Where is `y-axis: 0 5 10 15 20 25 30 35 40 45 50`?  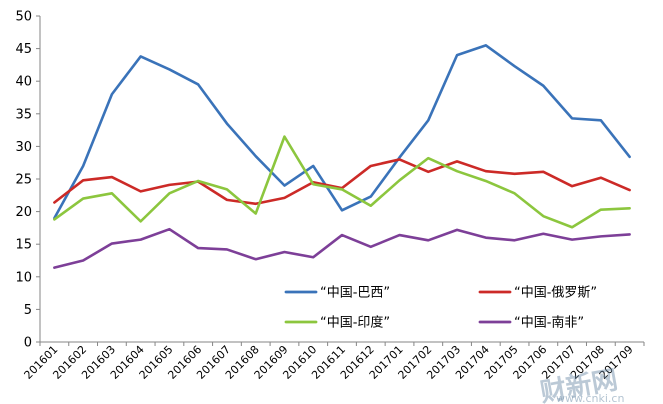
y-axis: 0 5 10 15 20 25 30 35 40 45 50 is located at coordinates (28, 180).